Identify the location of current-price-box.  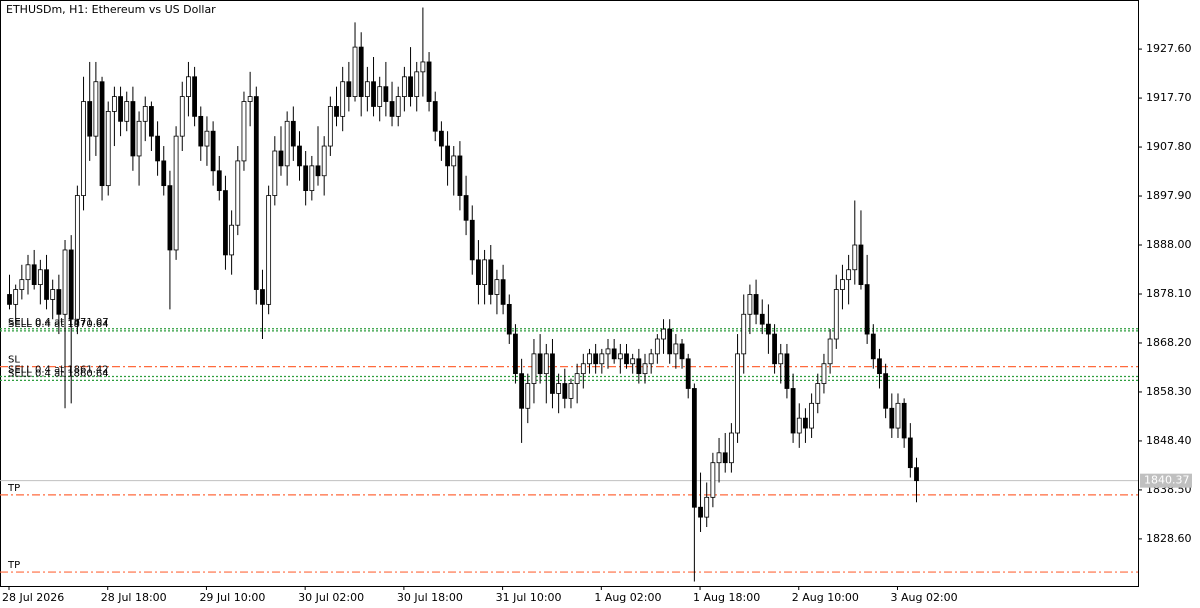
(1166, 480).